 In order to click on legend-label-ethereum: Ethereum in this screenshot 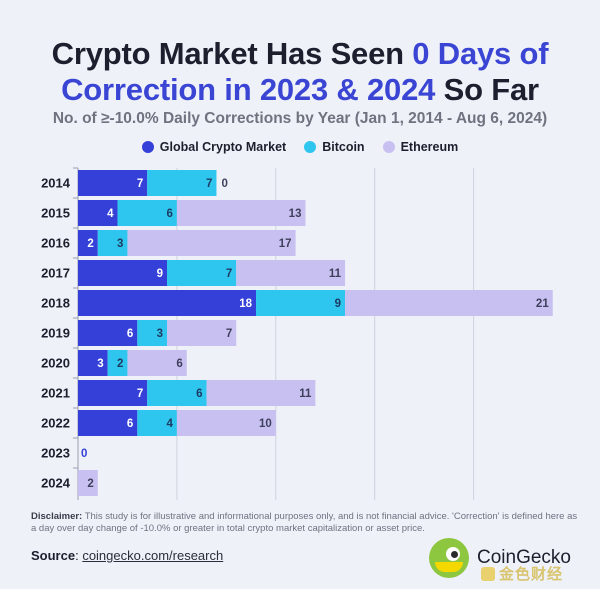, I will do `click(429, 147)`.